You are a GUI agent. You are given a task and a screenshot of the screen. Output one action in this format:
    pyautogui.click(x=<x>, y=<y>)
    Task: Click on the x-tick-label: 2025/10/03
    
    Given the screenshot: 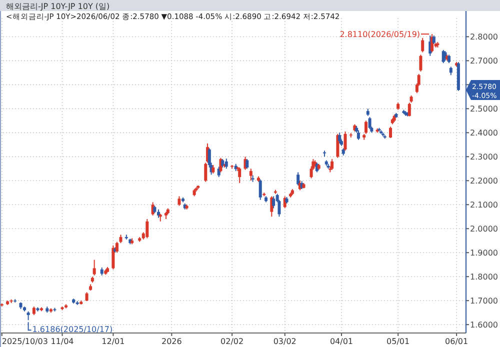 What is the action you would take?
    pyautogui.click(x=25, y=341)
    